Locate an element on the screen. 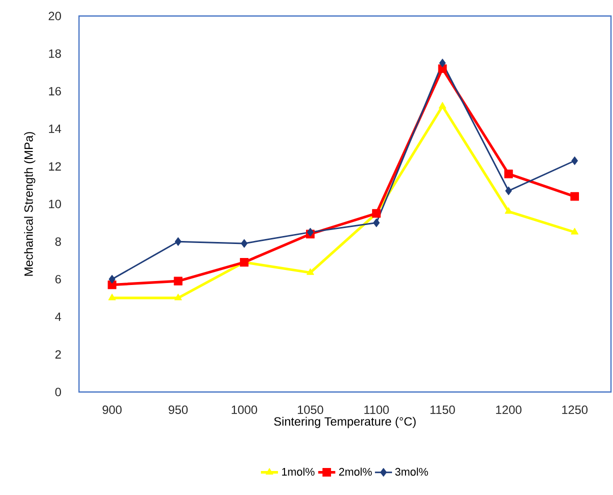  y-tick-label: 20 is located at coordinates (55, 16).